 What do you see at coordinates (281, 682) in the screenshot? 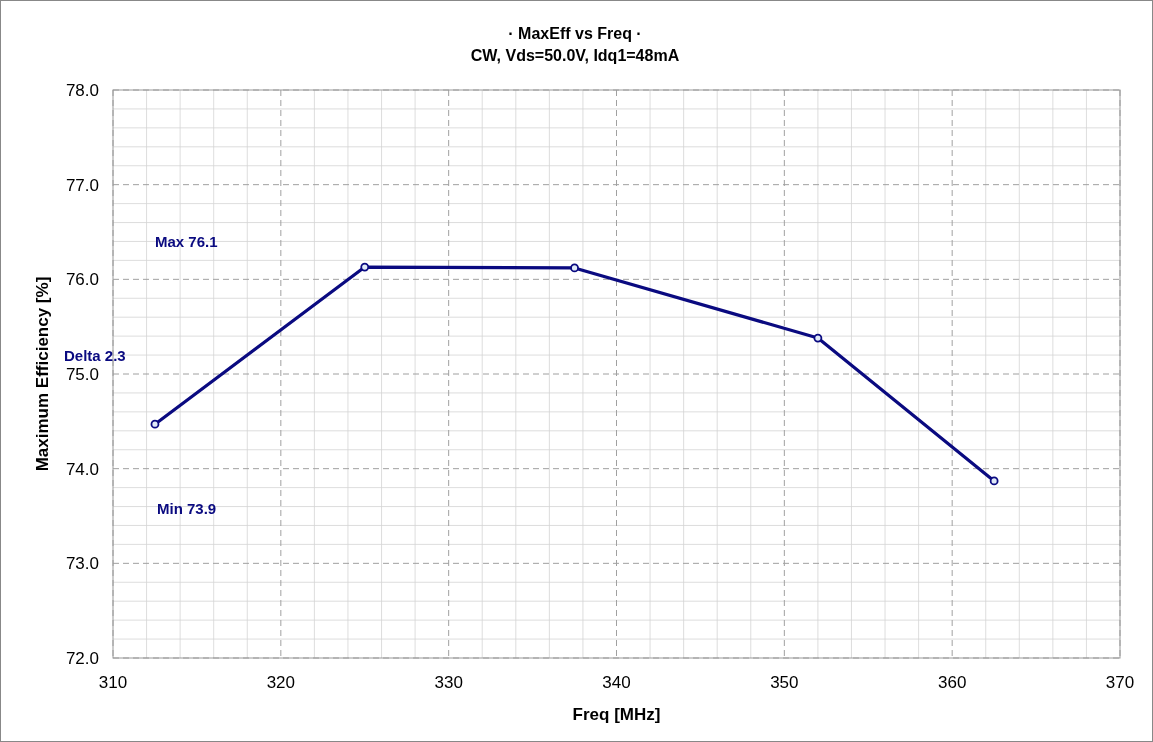
I see `x-tick-label: 320` at bounding box center [281, 682].